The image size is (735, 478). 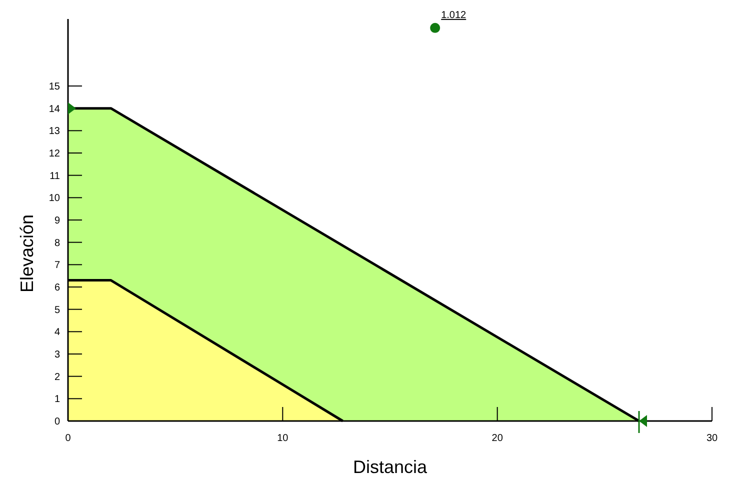 What do you see at coordinates (54, 154) in the screenshot?
I see `y-tick-label: 12` at bounding box center [54, 154].